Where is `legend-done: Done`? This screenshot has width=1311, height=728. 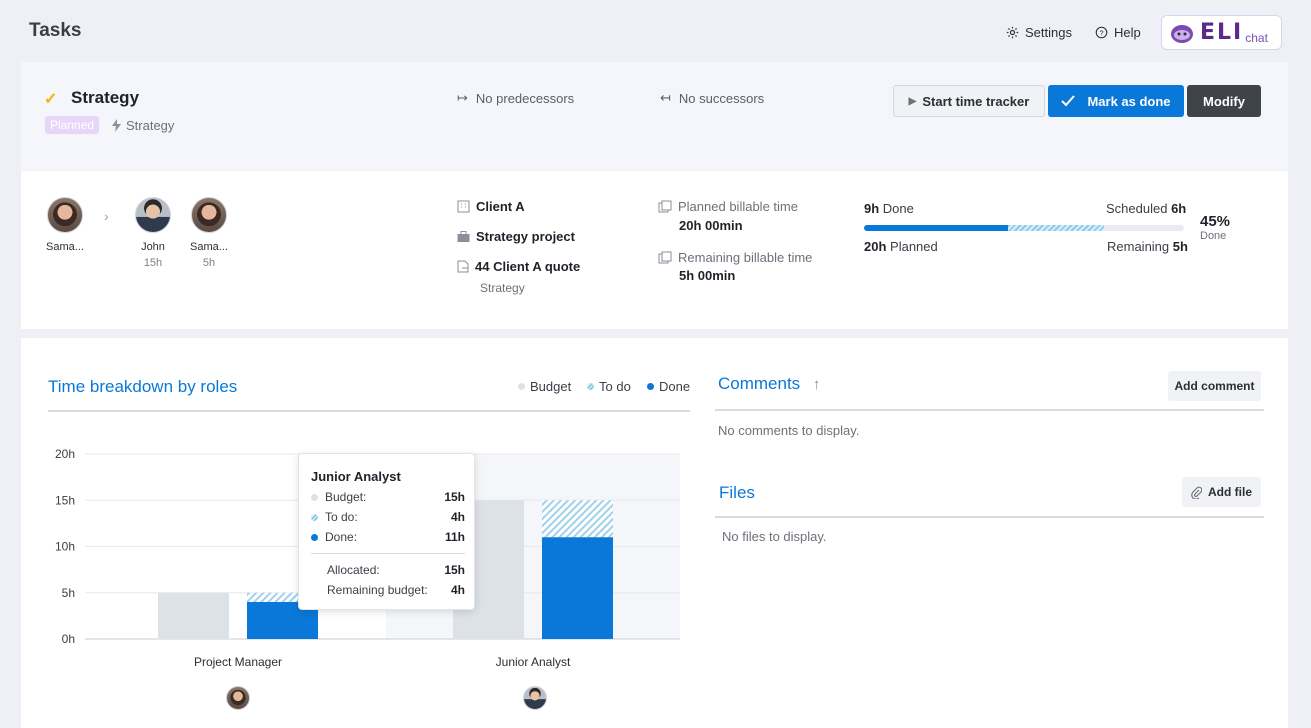
legend-done: Done is located at coordinates (668, 386).